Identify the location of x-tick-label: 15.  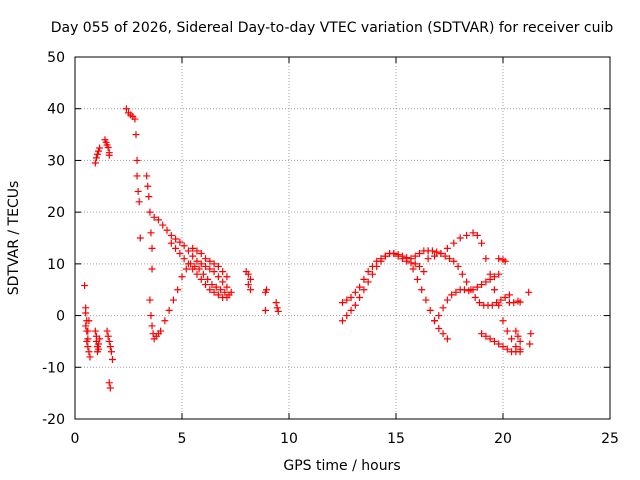
(396, 439).